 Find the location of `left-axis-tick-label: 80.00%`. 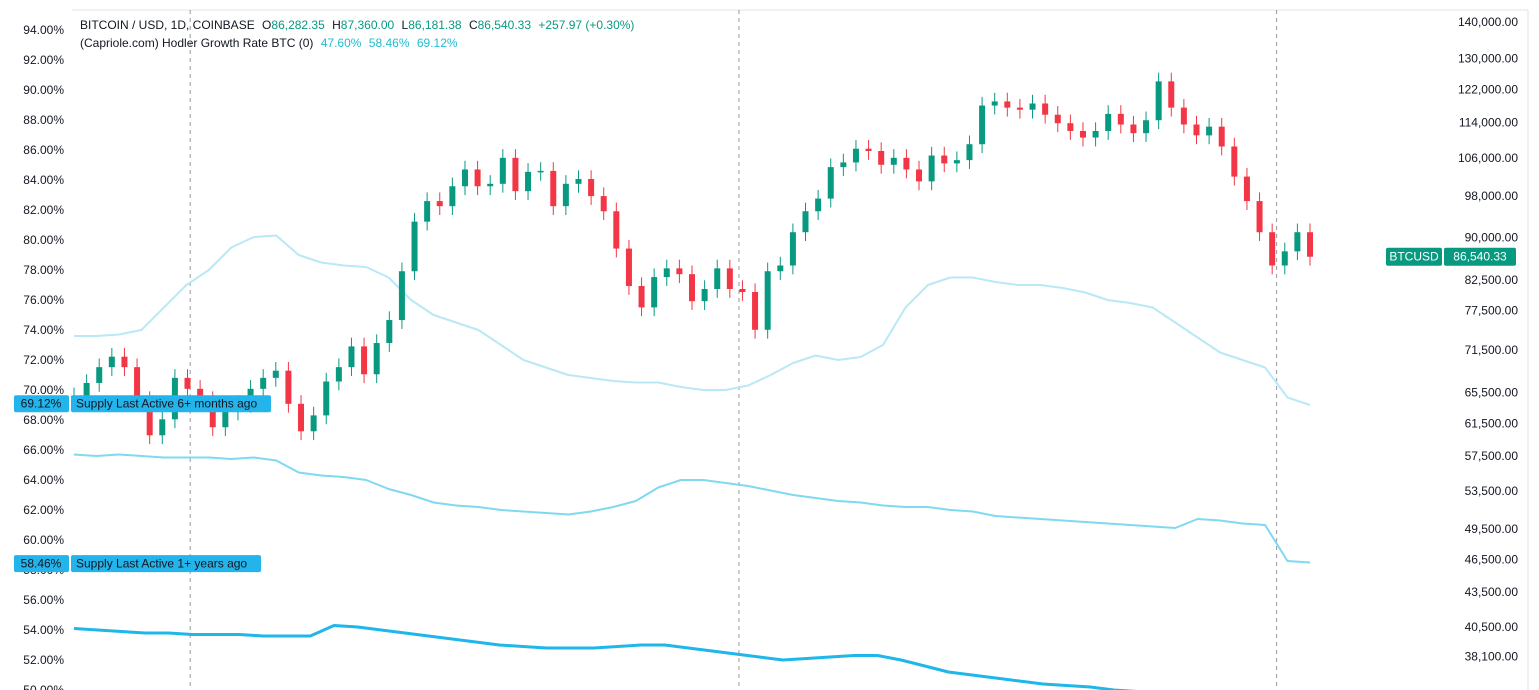

left-axis-tick-label: 80.00% is located at coordinates (43, 240).